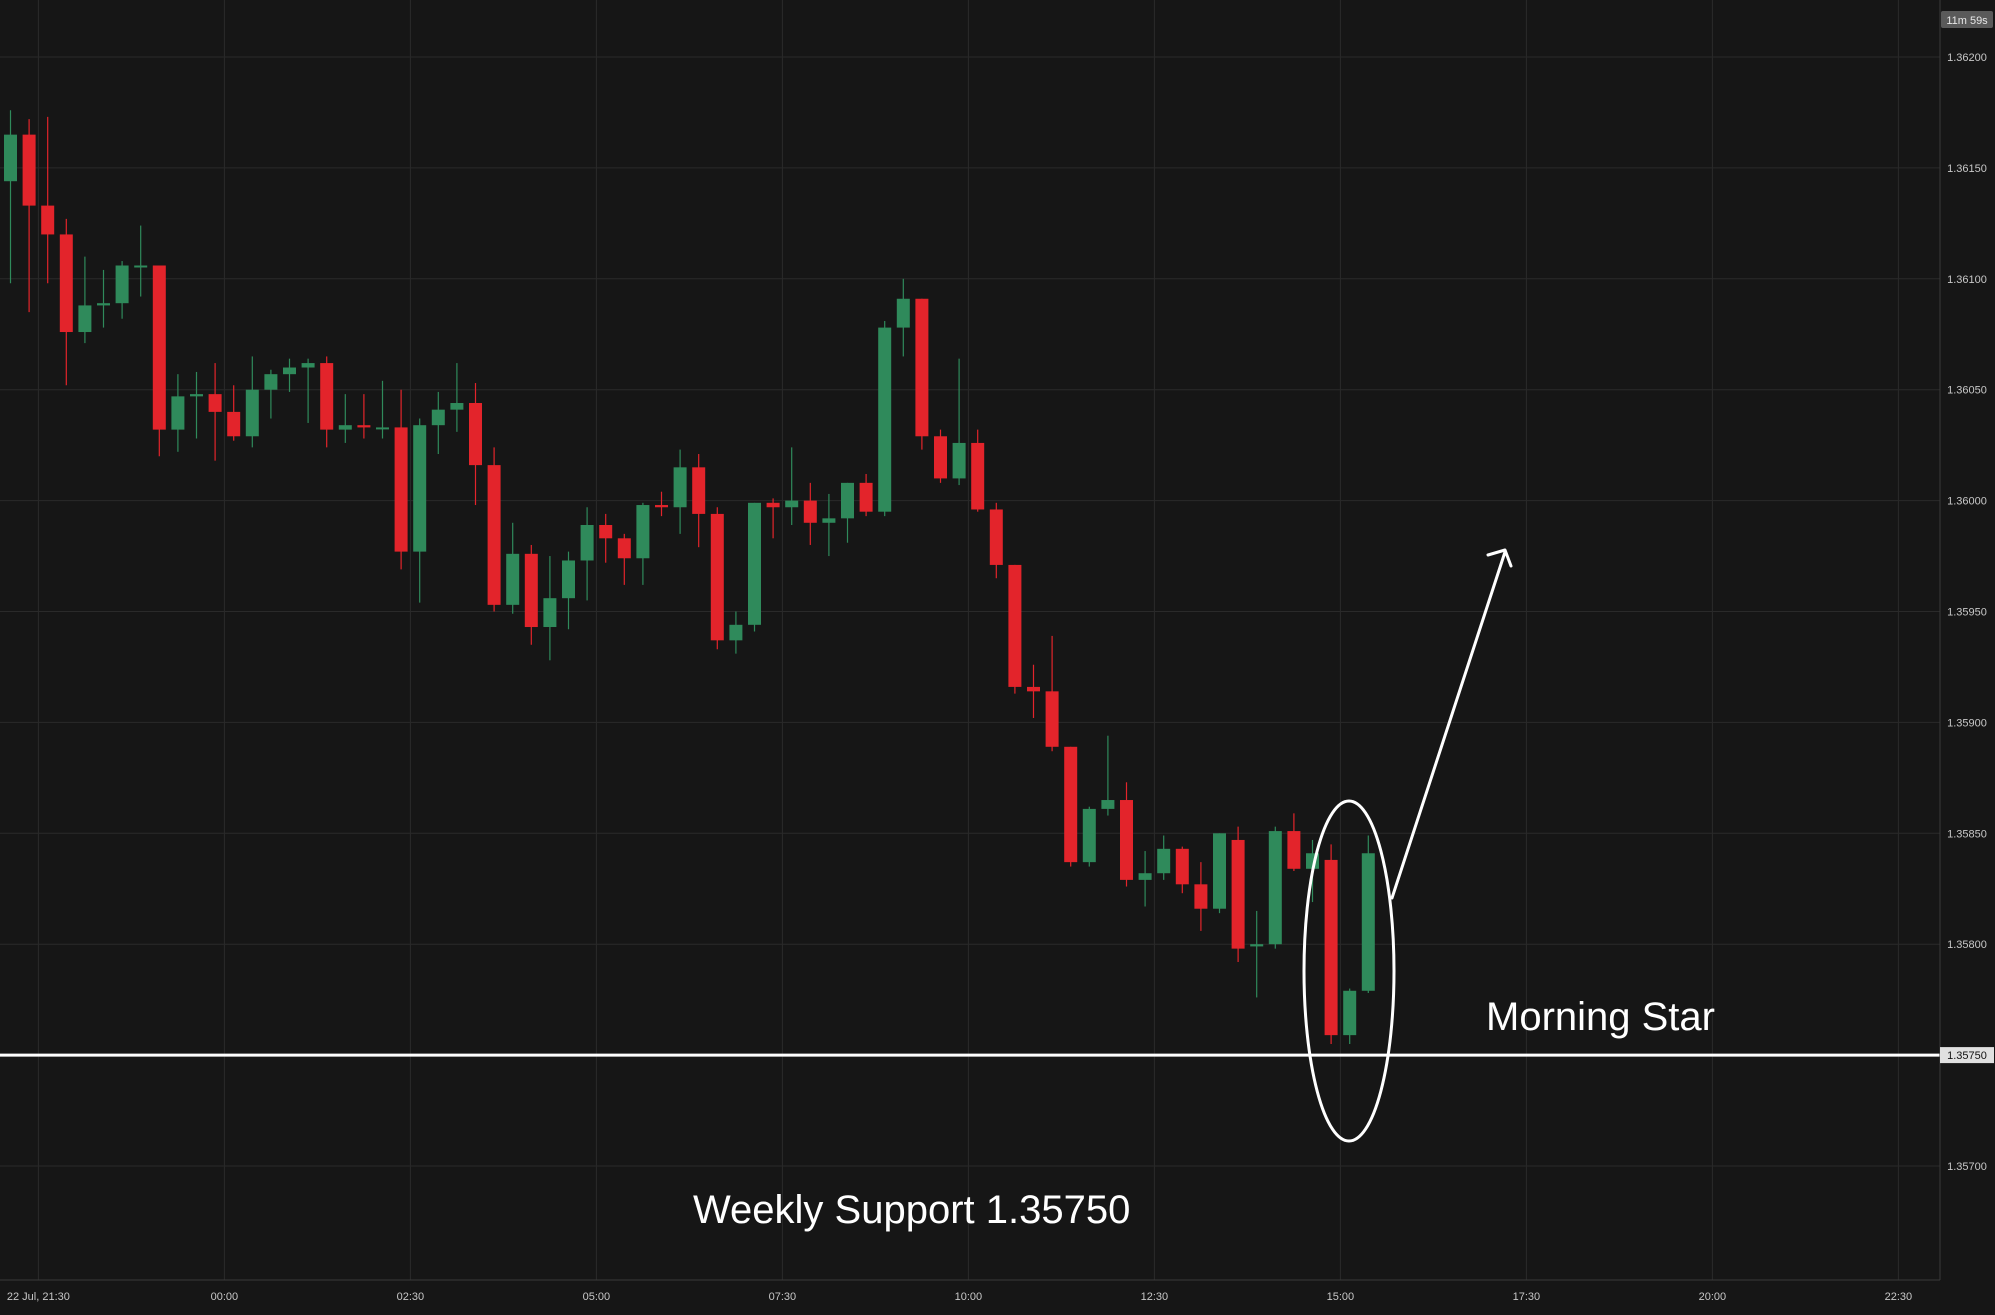 This screenshot has width=1995, height=1315. I want to click on time-tick-label: 12:30, so click(1155, 1297).